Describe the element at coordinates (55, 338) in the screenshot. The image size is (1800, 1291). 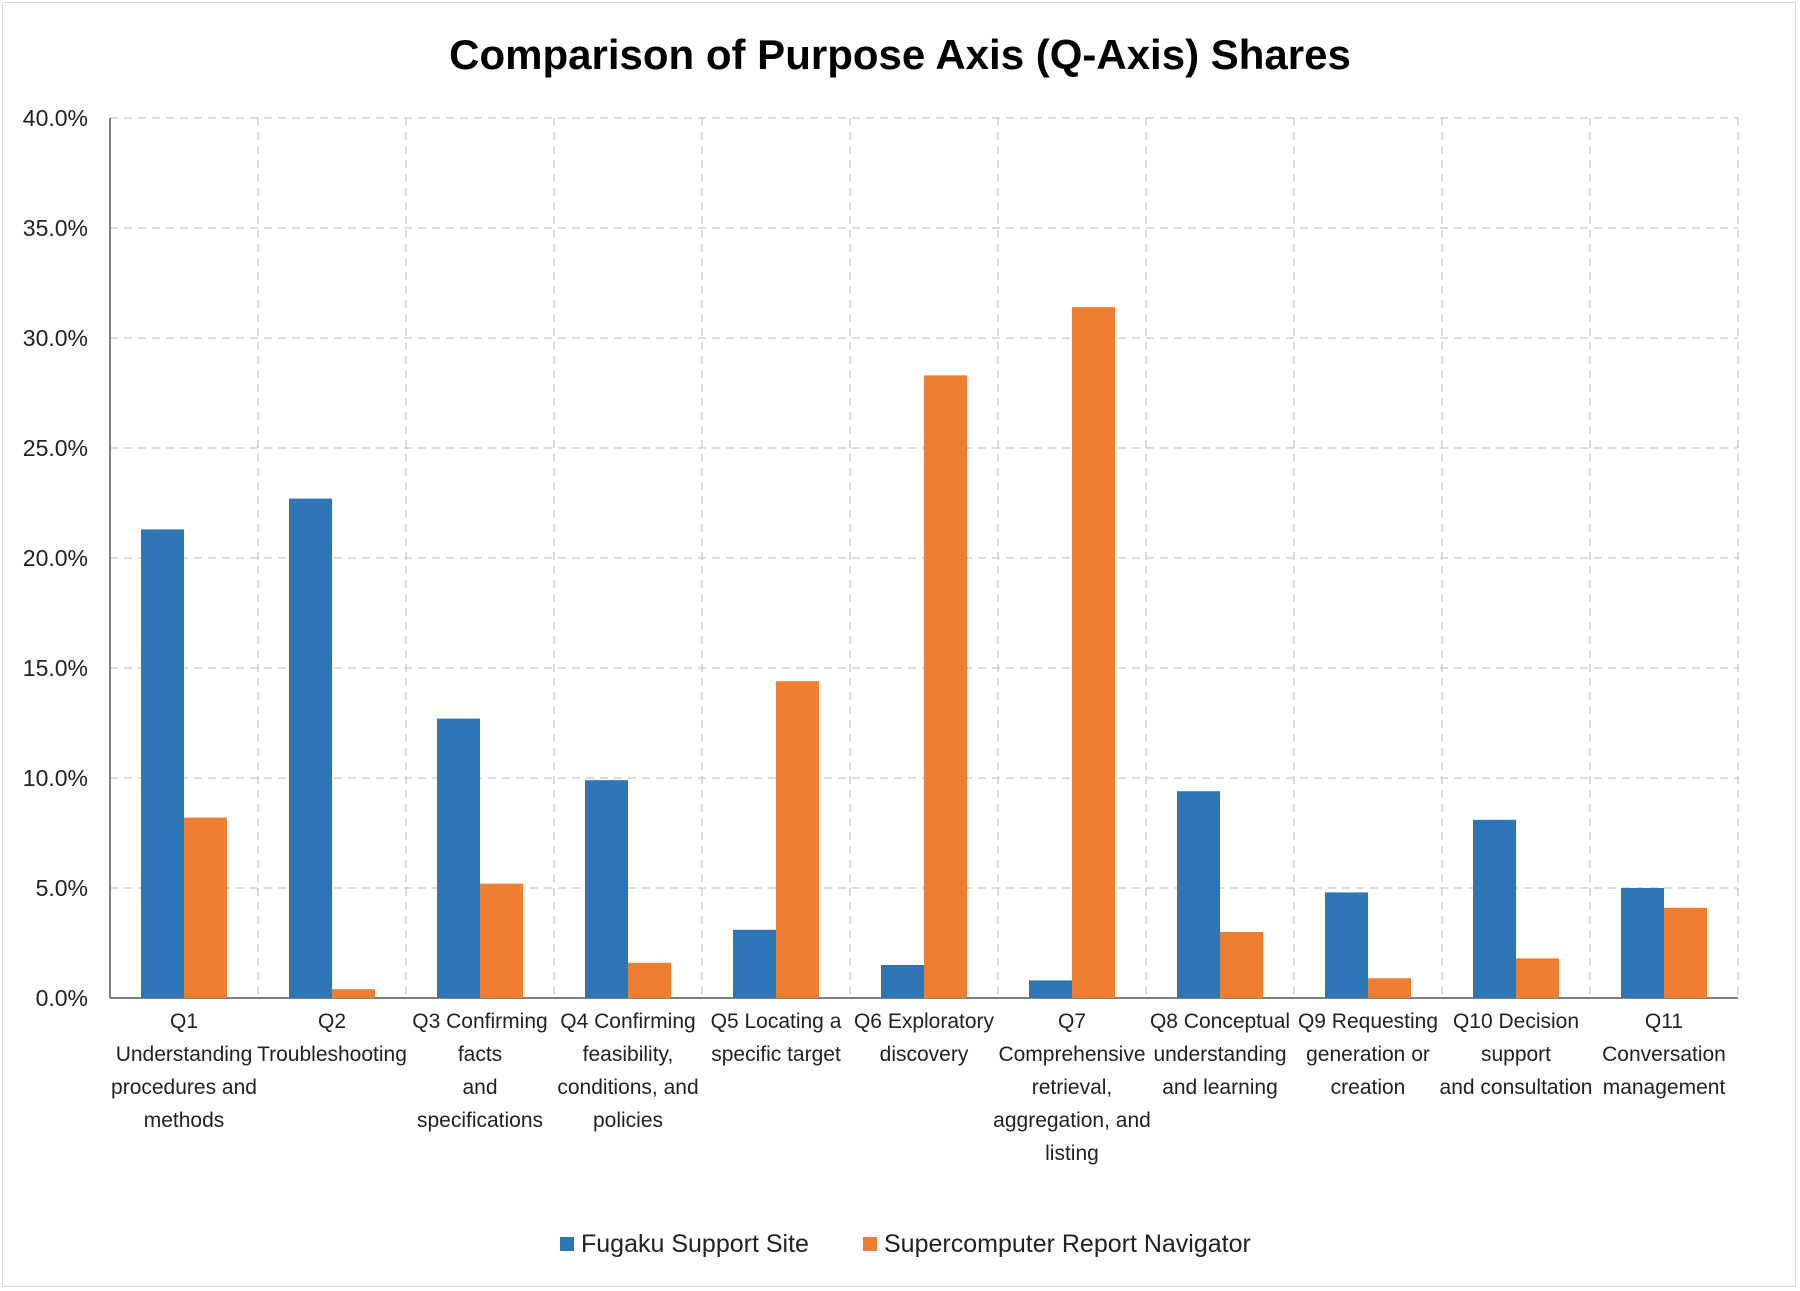
I see `y-tick-label: 30.0%` at that location.